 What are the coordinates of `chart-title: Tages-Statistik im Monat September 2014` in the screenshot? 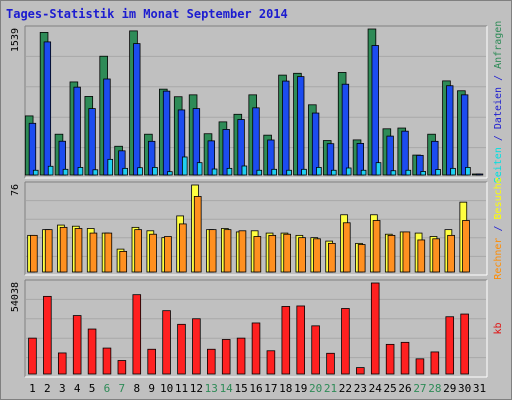 It's located at (147, 14).